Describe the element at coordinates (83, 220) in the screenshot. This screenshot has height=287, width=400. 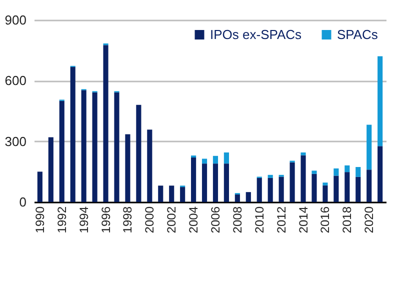
I see `x-tick-label: 1994` at that location.